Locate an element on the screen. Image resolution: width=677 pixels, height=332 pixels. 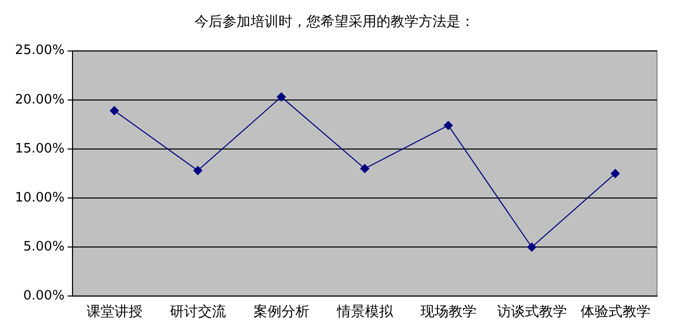
chart-title: 今后参加培训时，您希望采用的教学方法是： is located at coordinates (334, 22).